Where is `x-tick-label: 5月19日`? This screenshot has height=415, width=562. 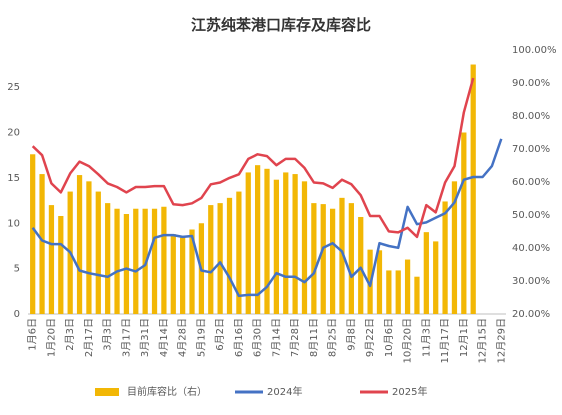 x-tick-label: 5月19日 is located at coordinates (201, 337).